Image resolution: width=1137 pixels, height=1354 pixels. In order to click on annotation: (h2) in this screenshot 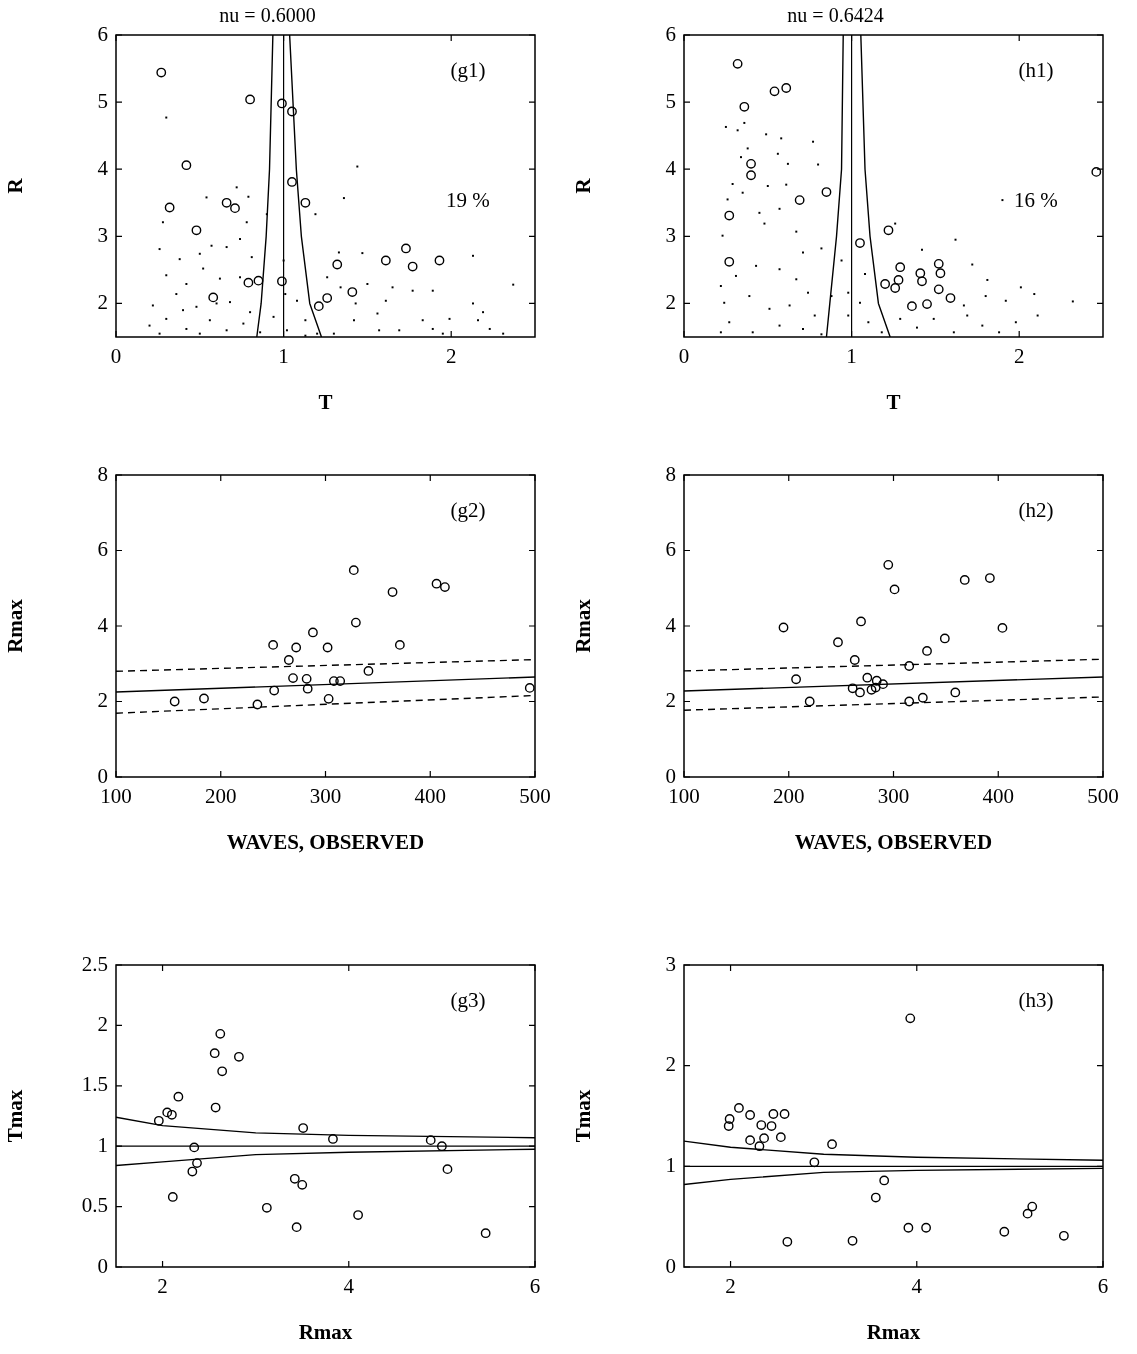, I will do `click(1036, 509)`.